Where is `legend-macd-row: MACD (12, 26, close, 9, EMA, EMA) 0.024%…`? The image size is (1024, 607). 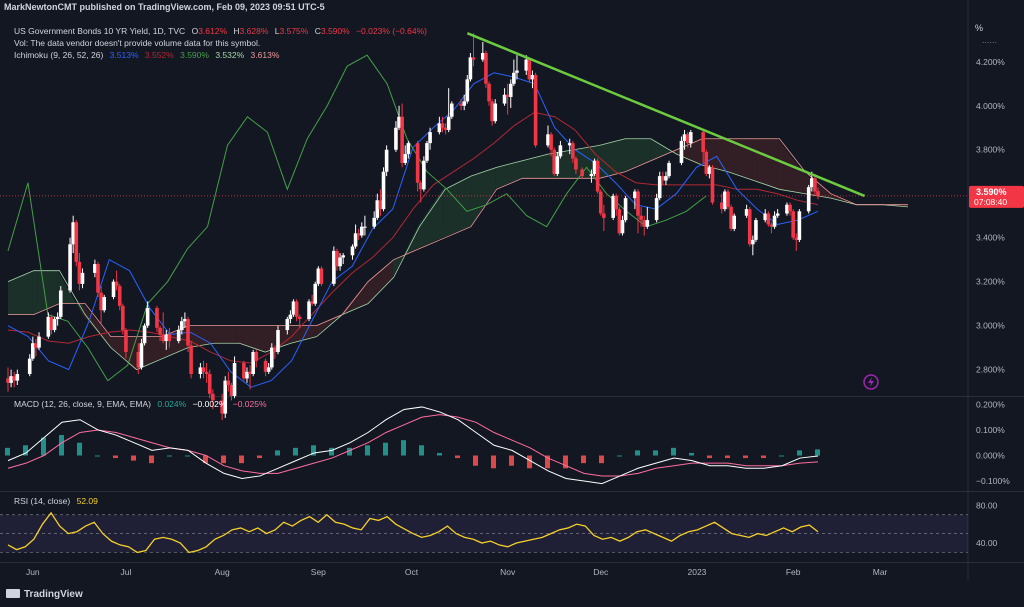
legend-macd-row: MACD (12, 26, close, 9, EMA, EMA) 0.024%… is located at coordinates (140, 404).